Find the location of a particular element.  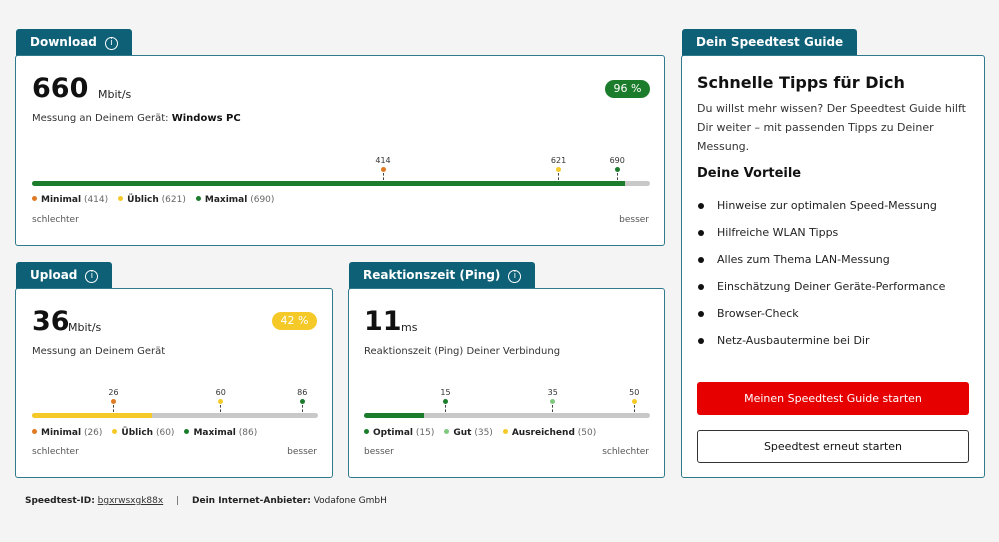

download-marker-414: 414 is located at coordinates (383, 168).